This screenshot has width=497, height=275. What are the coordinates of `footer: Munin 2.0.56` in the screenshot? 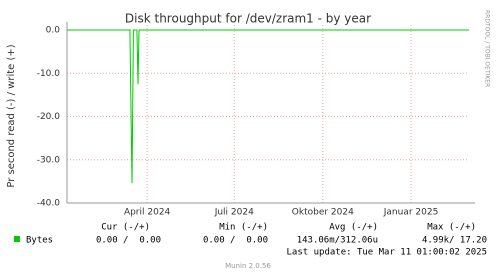 It's located at (248, 266).